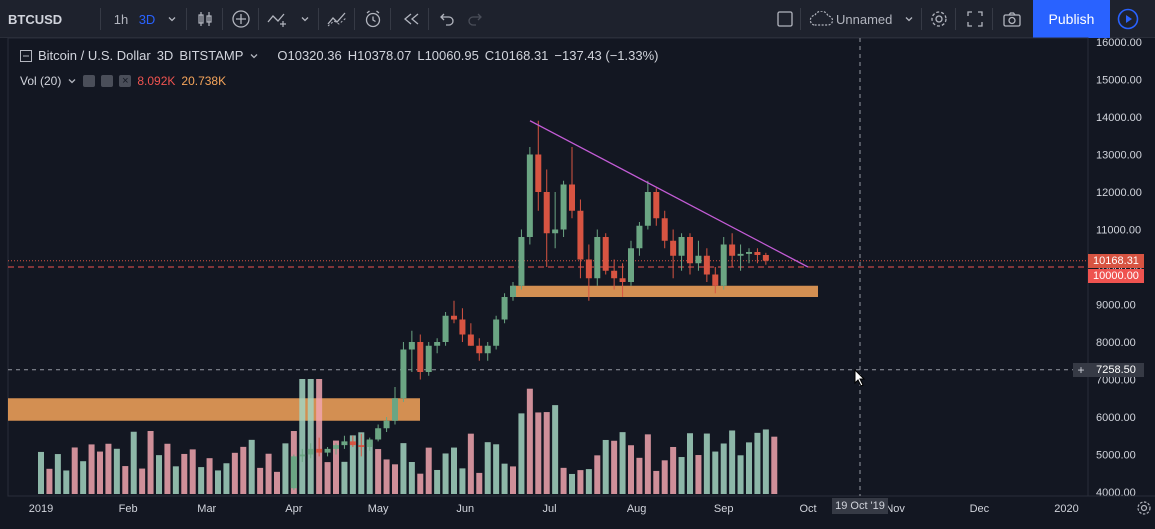 The image size is (1155, 529). Describe the element at coordinates (411, 19) in the screenshot. I see `replay-icon` at that location.